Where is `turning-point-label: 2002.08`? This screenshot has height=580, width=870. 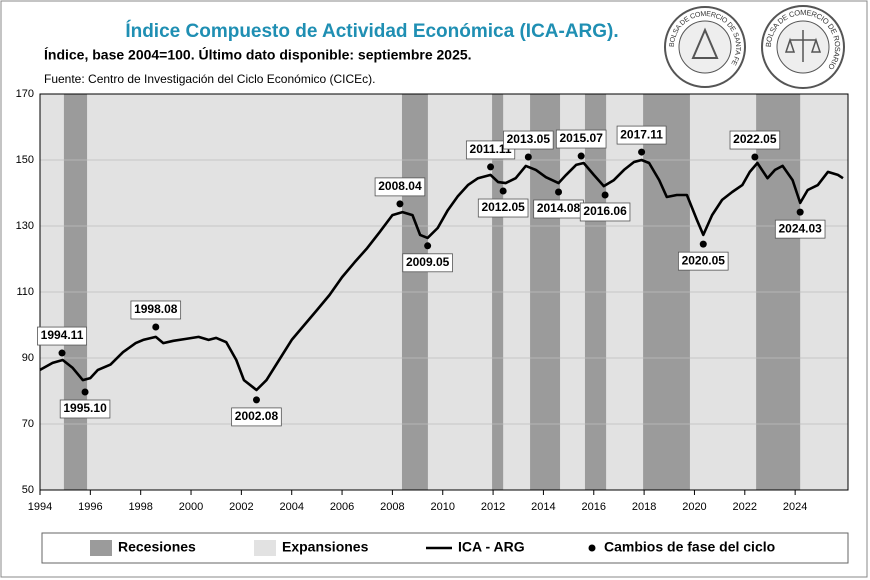 turning-point-label: 2002.08 is located at coordinates (257, 416).